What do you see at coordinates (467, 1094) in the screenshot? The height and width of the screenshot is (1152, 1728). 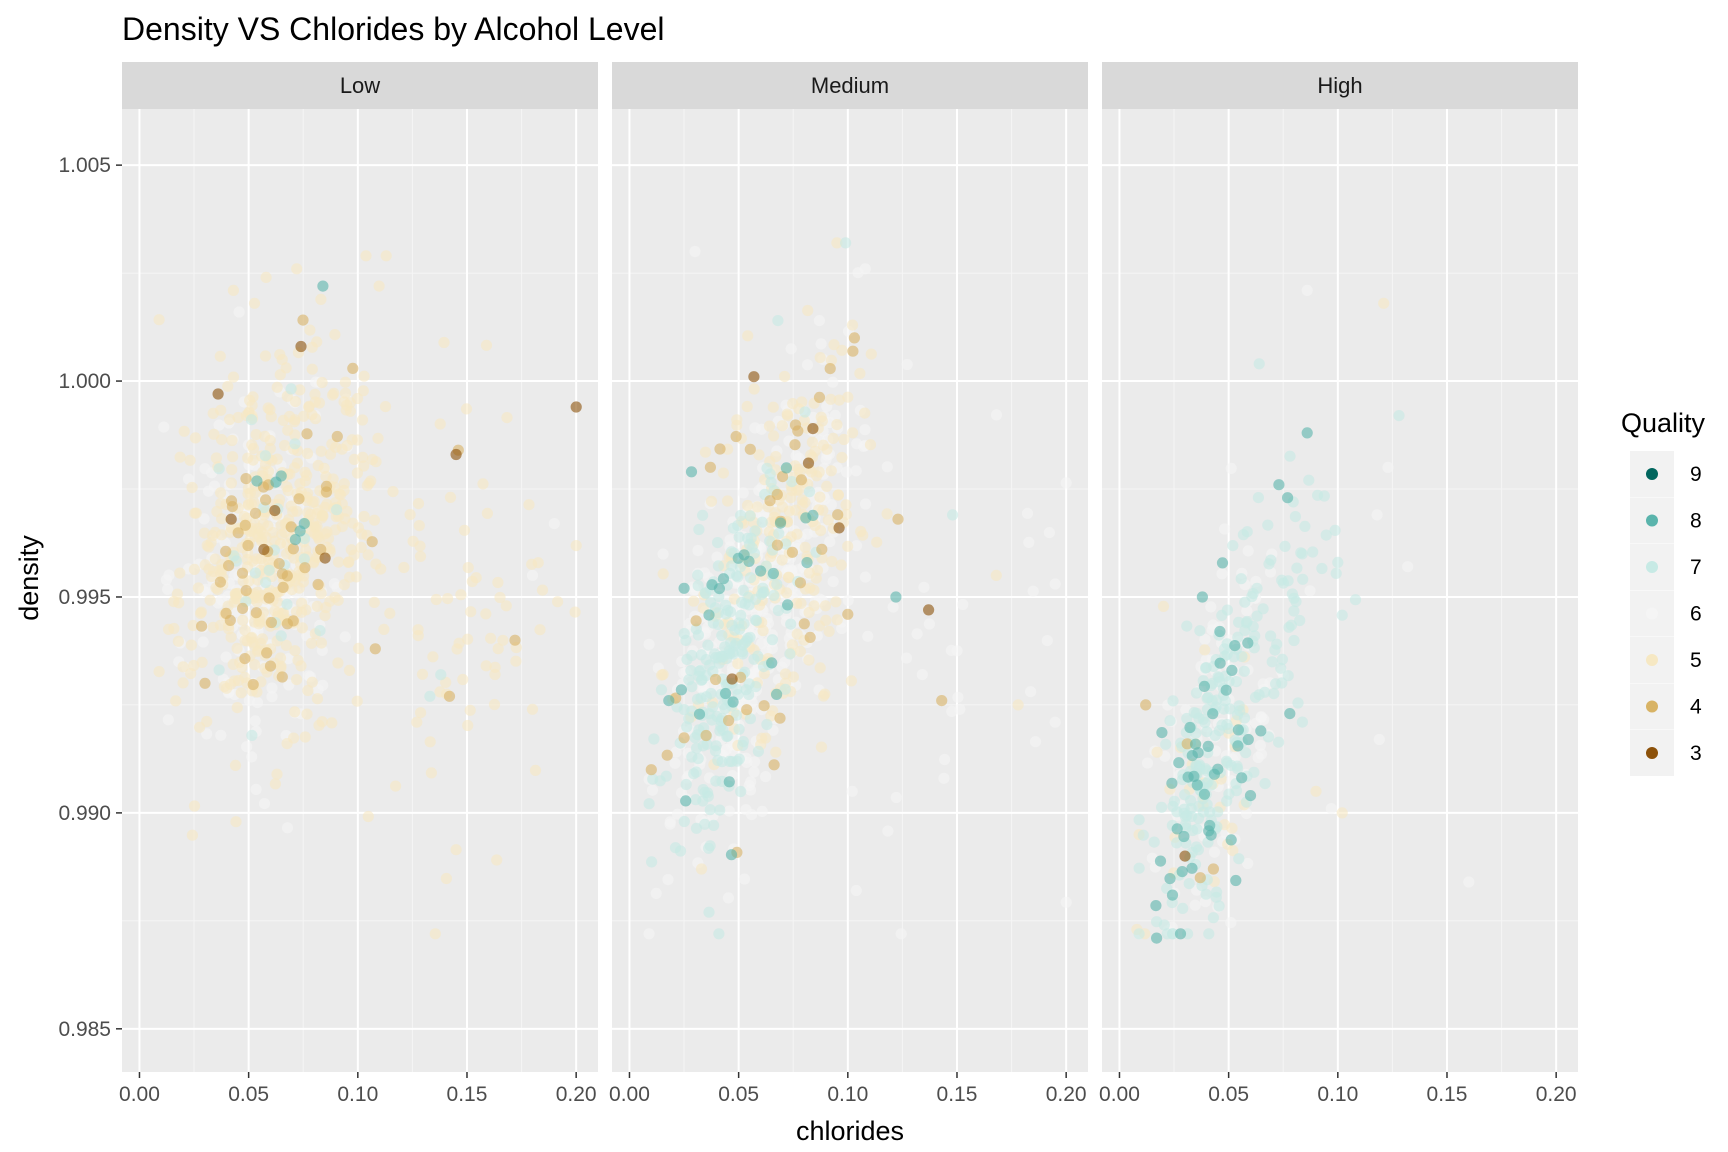 I see `x-tick-label: 0.15` at bounding box center [467, 1094].